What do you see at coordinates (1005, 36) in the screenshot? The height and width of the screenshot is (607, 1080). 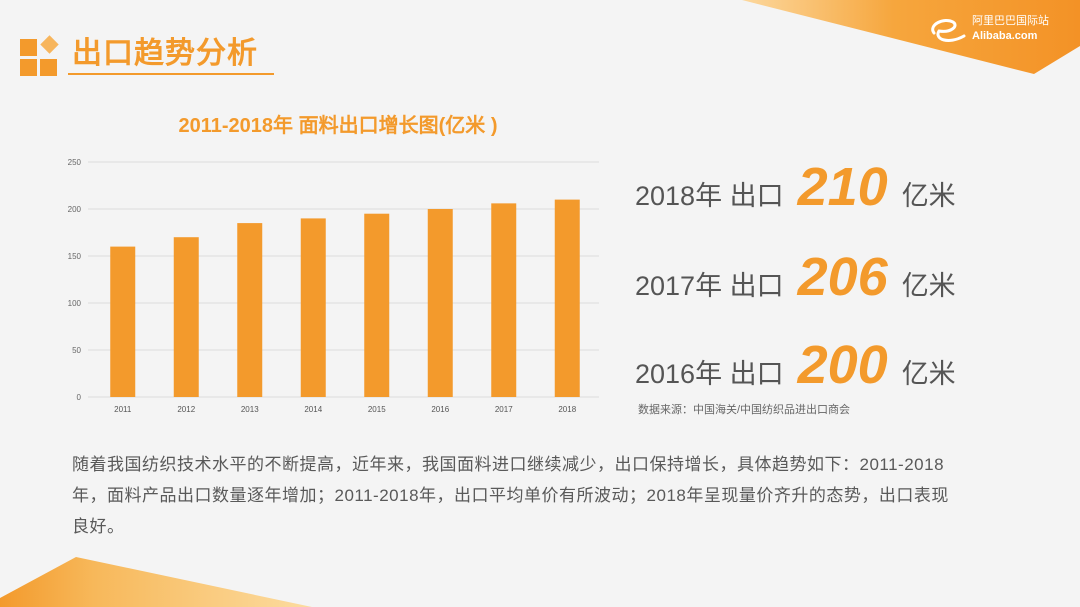 I see `brand-name-en: Alibaba.com` at bounding box center [1005, 36].